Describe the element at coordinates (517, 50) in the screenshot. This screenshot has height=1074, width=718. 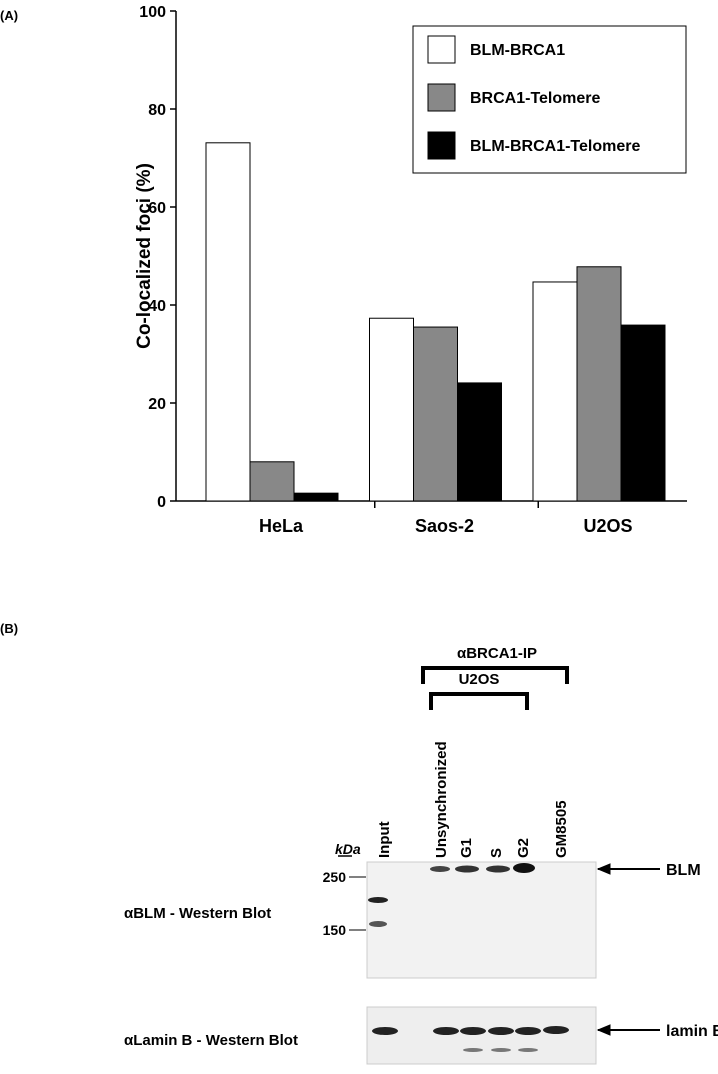
I see `legend-label: BLM-BRCA1` at that location.